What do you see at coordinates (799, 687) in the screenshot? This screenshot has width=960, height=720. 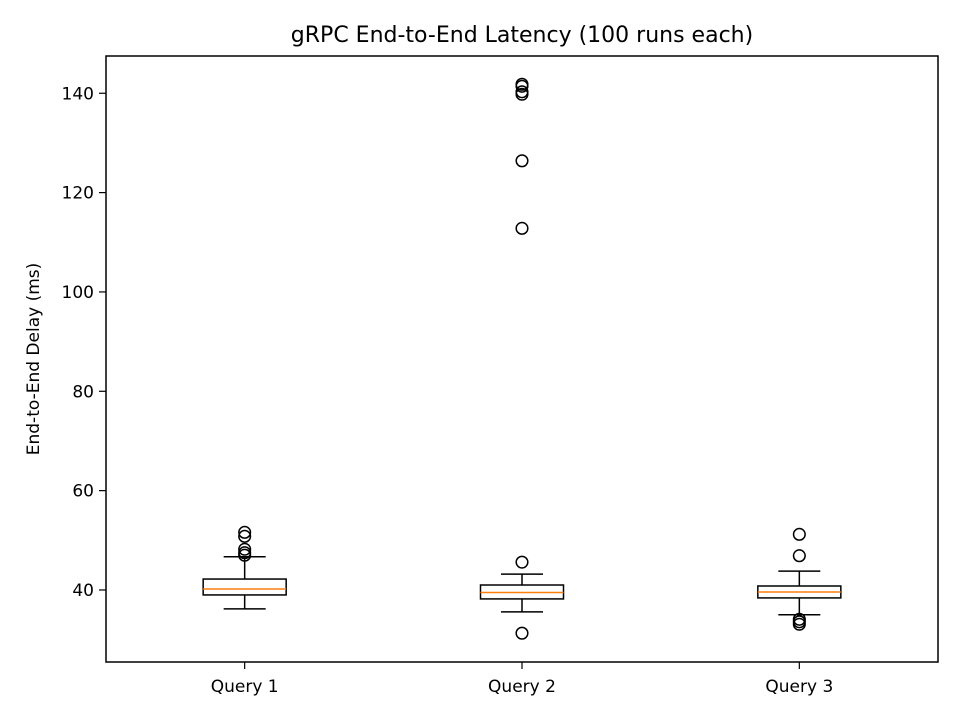 I see `x-tick-label: Query 3` at bounding box center [799, 687].